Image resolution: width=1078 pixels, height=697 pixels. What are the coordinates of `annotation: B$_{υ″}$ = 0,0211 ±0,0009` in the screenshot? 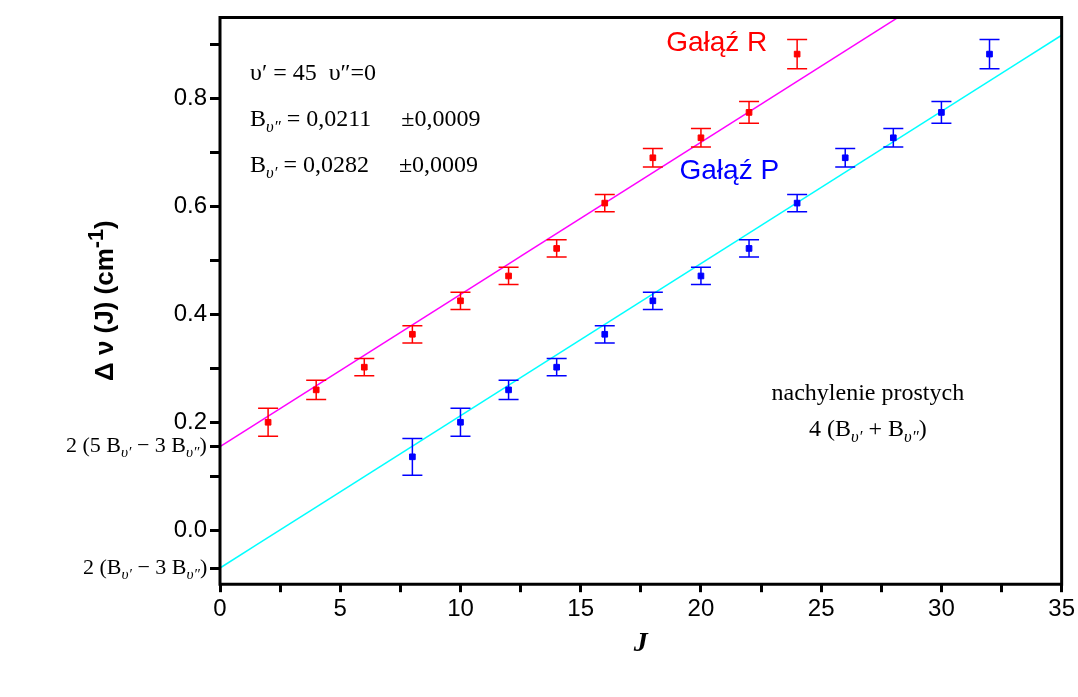 It's located at (365, 121).